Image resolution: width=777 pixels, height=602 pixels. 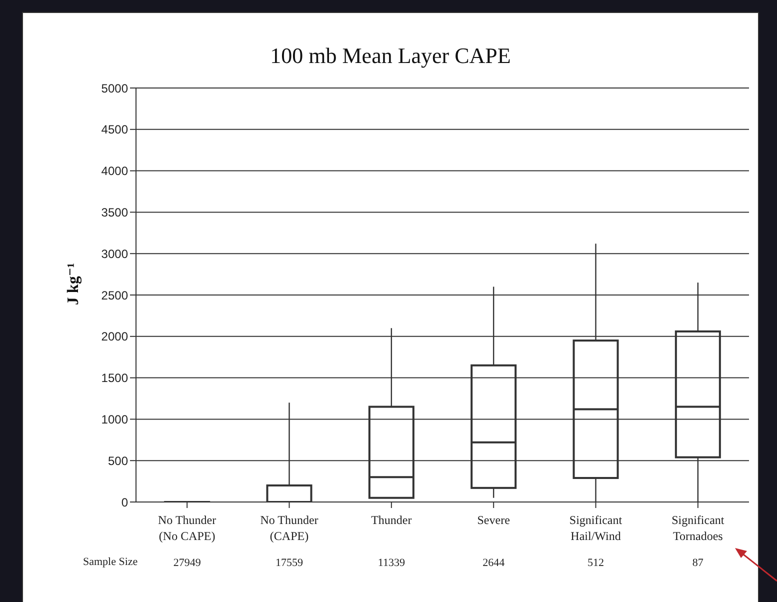 I want to click on x-tick-label: Significant Hail/Wind, so click(x=596, y=528).